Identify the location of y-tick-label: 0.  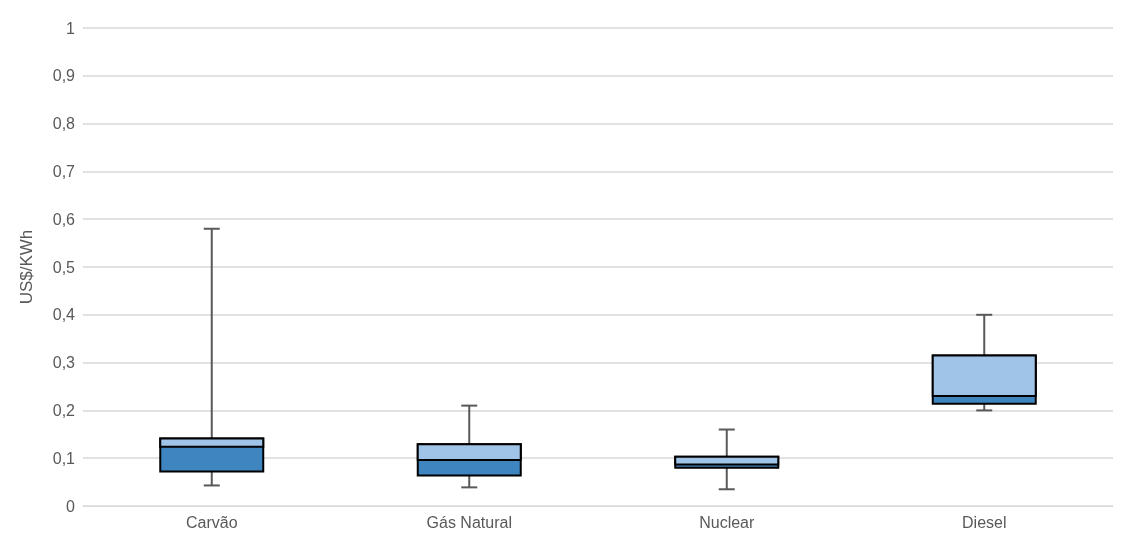
(71, 506).